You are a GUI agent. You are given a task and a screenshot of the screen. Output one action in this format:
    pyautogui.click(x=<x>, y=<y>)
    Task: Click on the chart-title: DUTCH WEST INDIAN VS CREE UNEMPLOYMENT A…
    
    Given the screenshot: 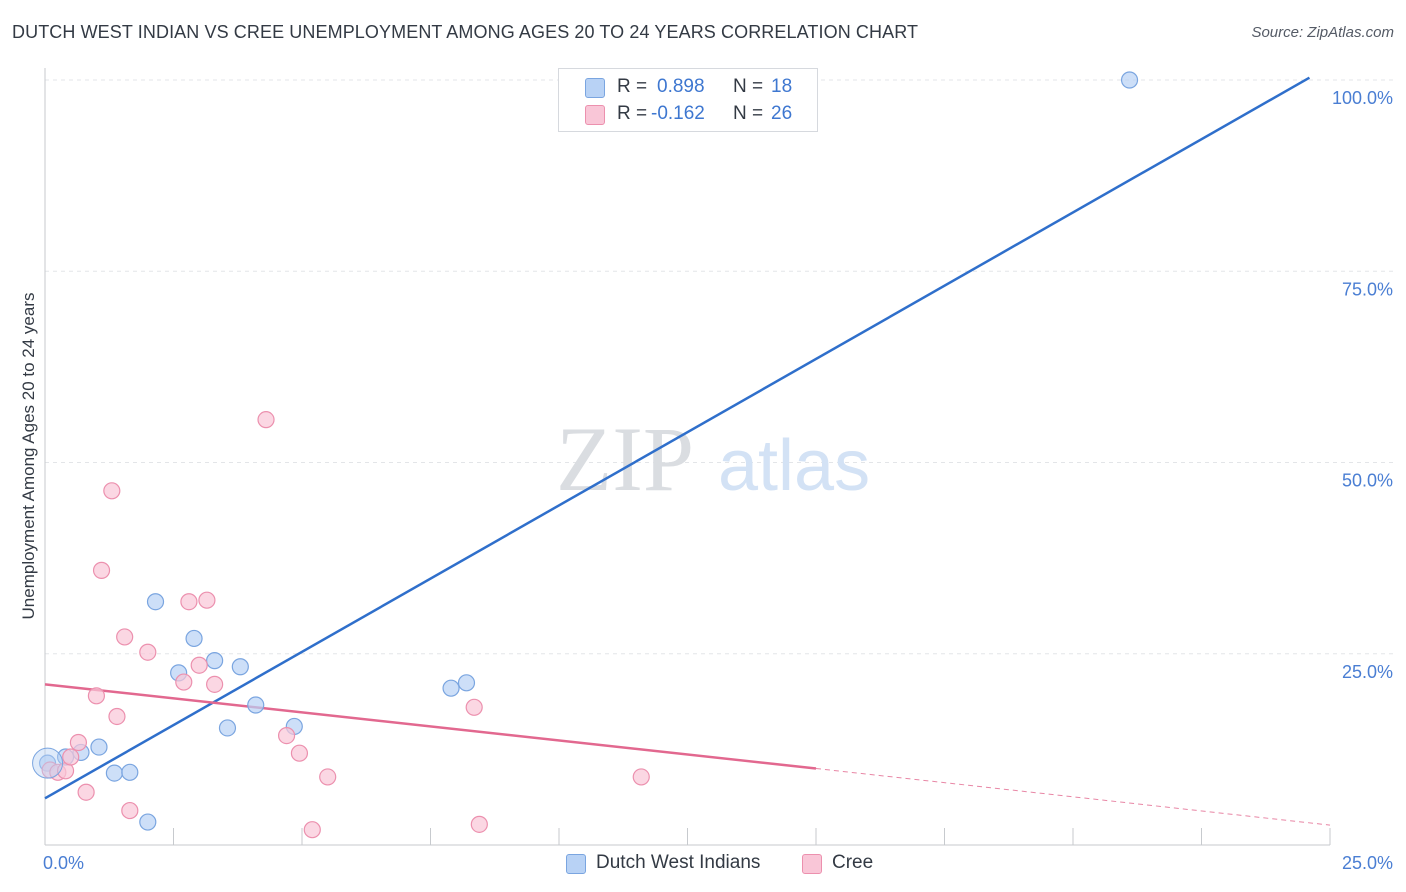 What is the action you would take?
    pyautogui.click(x=465, y=32)
    